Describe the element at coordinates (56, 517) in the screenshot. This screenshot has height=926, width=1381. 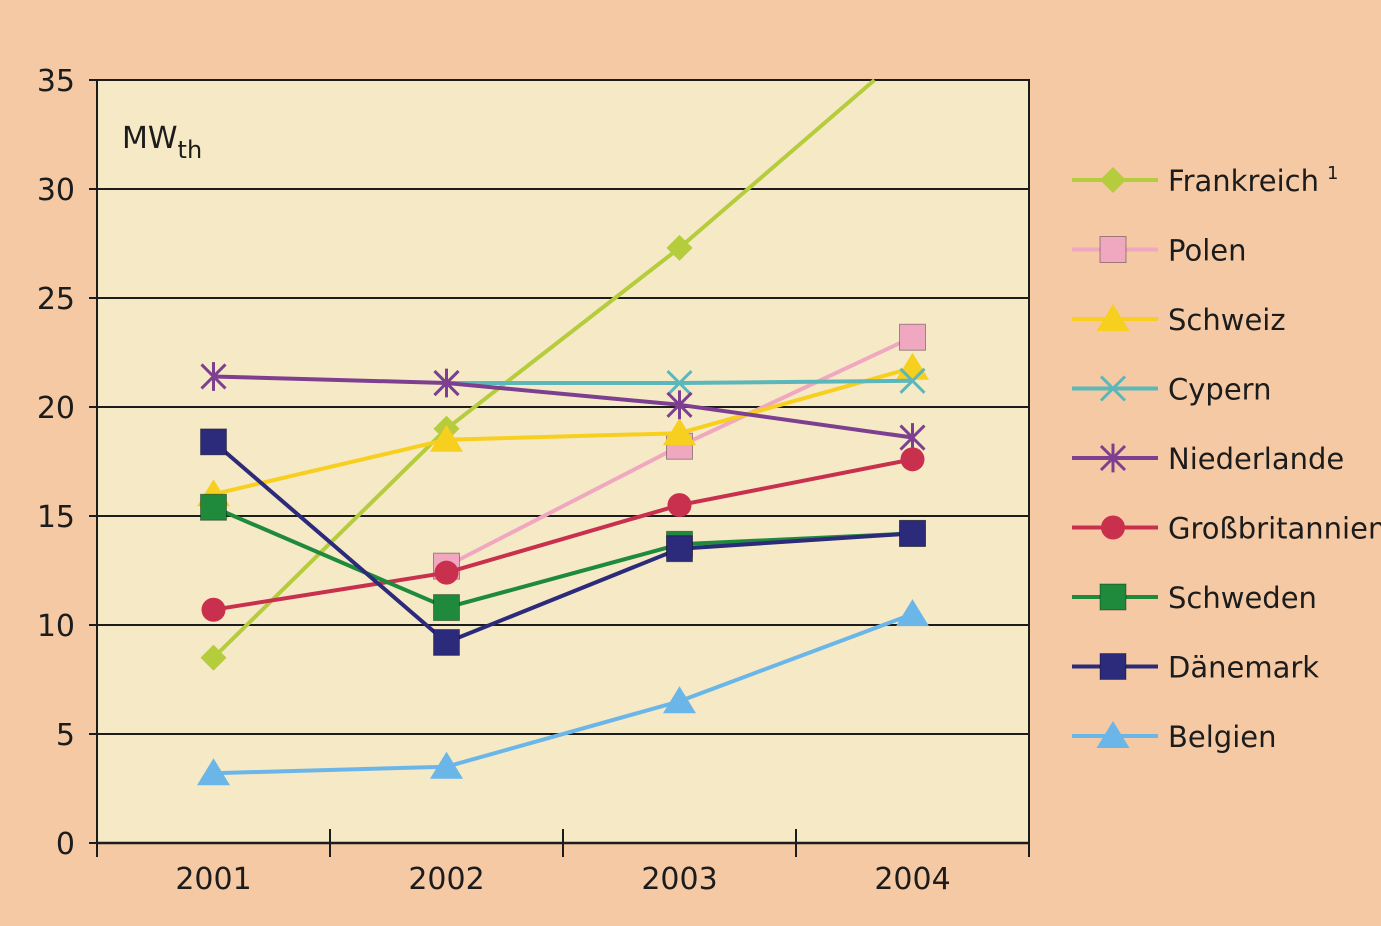
I see `y-tick-label: 15` at that location.